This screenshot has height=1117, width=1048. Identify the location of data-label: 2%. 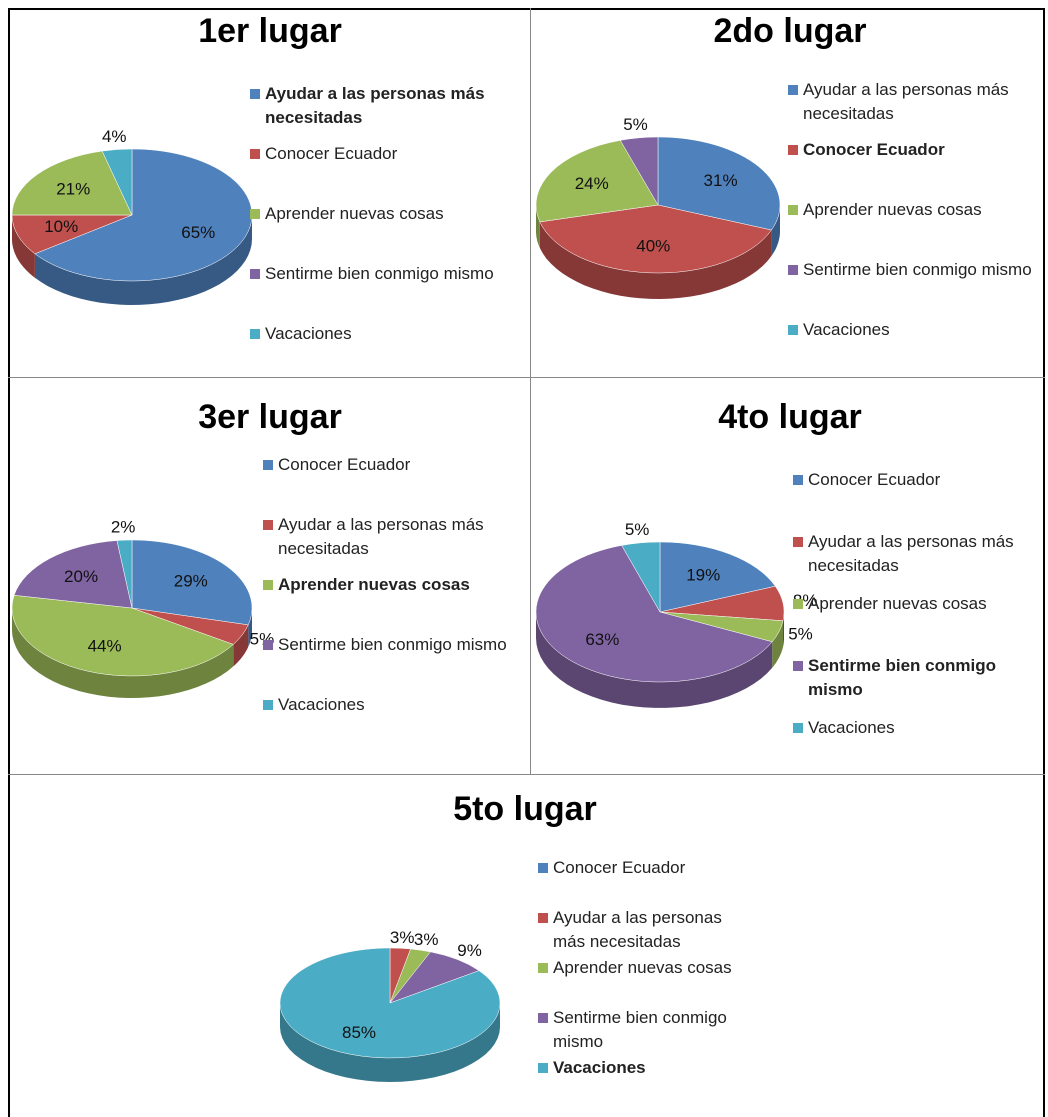
(123, 526).